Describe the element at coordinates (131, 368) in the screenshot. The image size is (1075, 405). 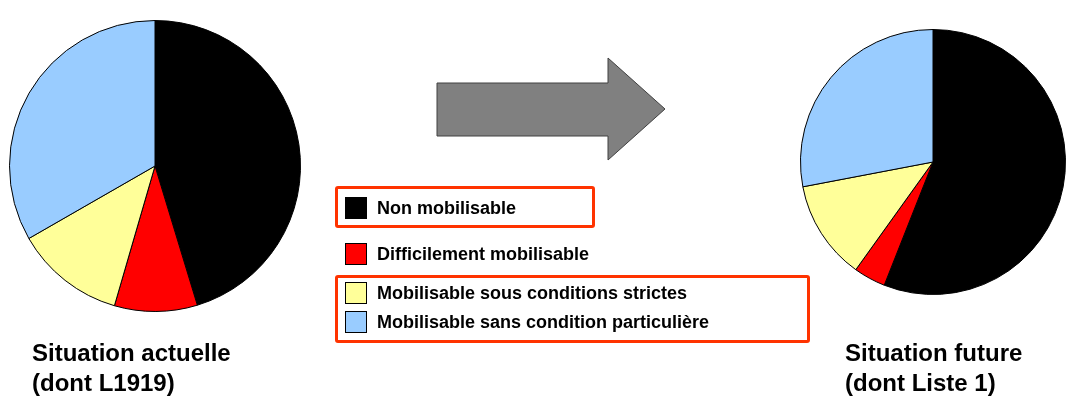
I see `text: Situation actuelle (dont L1919)` at that location.